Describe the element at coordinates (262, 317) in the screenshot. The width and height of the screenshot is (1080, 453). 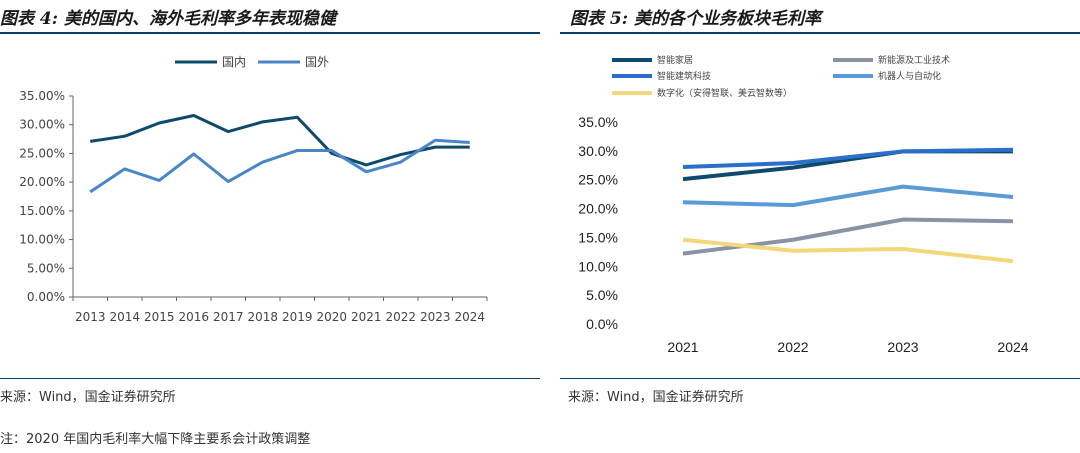
I see `x-tick-label: 2018` at that location.